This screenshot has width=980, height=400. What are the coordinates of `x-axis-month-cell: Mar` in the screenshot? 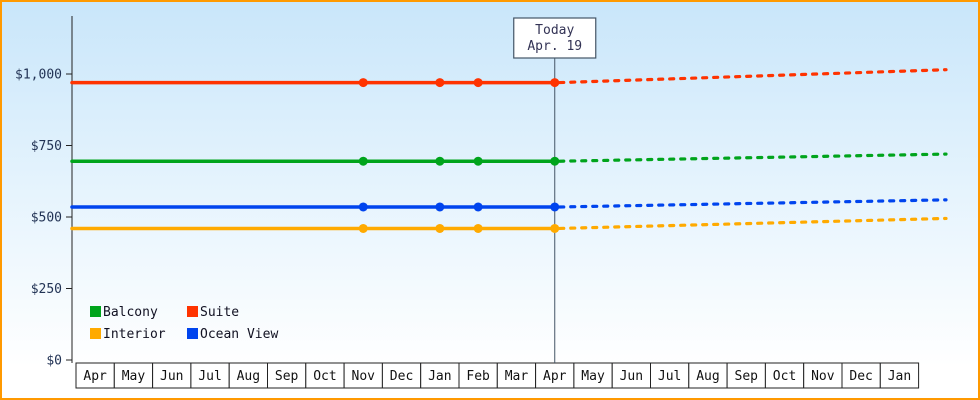 It's located at (516, 375).